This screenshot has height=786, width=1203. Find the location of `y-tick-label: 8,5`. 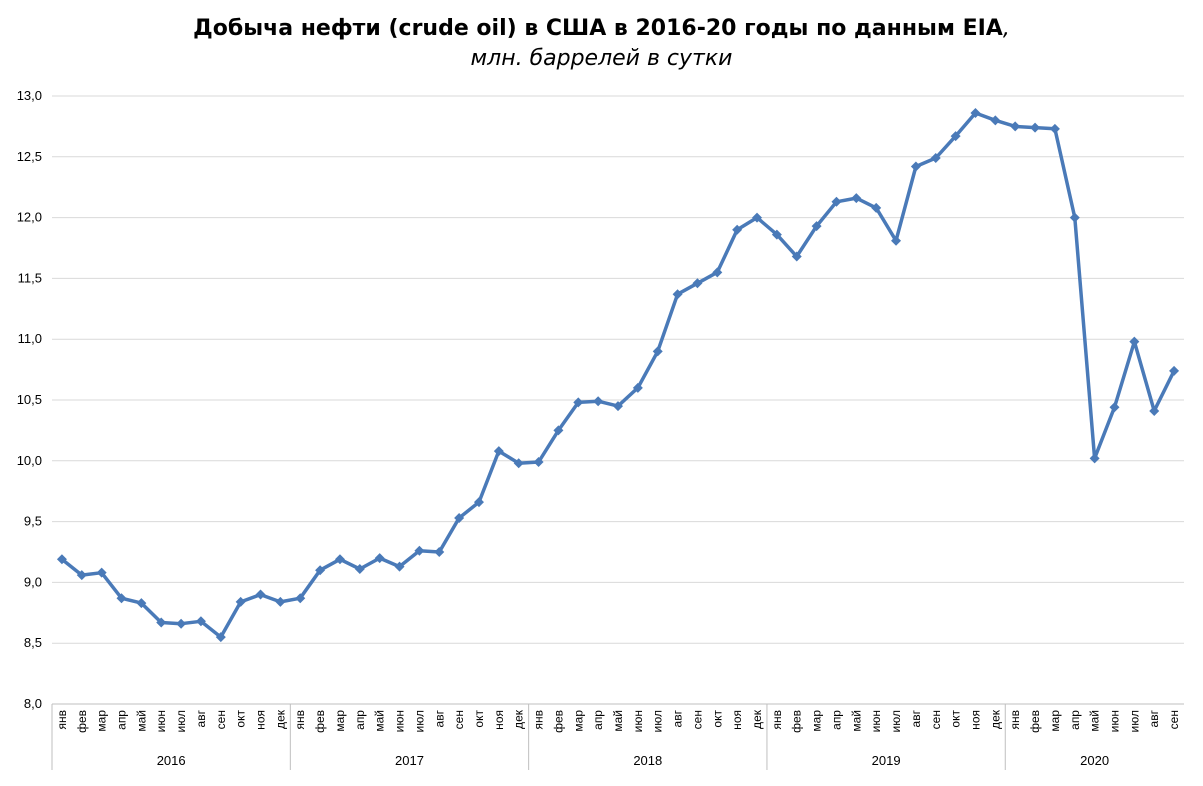

y-tick-label: 8,5 is located at coordinates (33, 642).